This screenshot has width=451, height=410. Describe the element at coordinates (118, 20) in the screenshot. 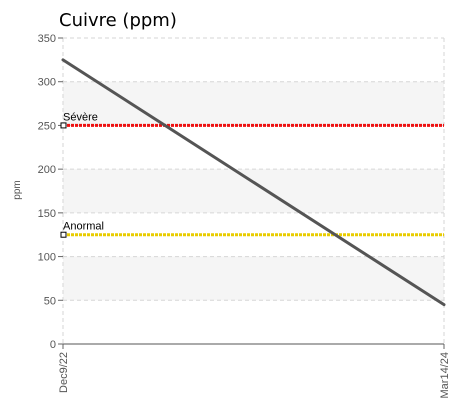

I see `chart-title: Cuivre (ppm)` at that location.